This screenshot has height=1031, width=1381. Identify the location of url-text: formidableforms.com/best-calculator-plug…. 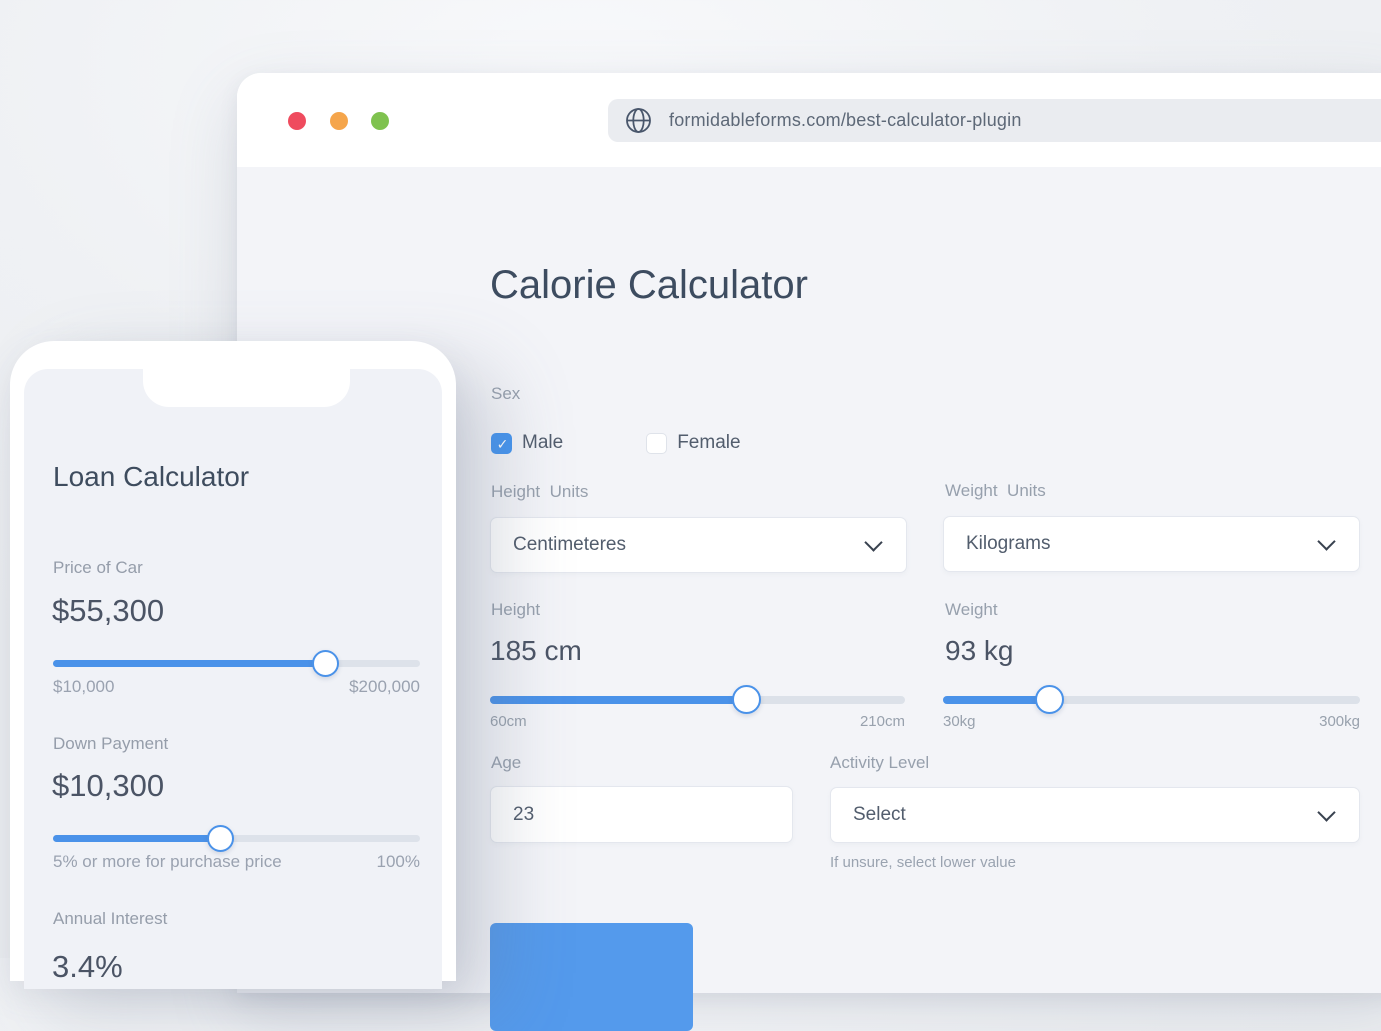
(845, 120).